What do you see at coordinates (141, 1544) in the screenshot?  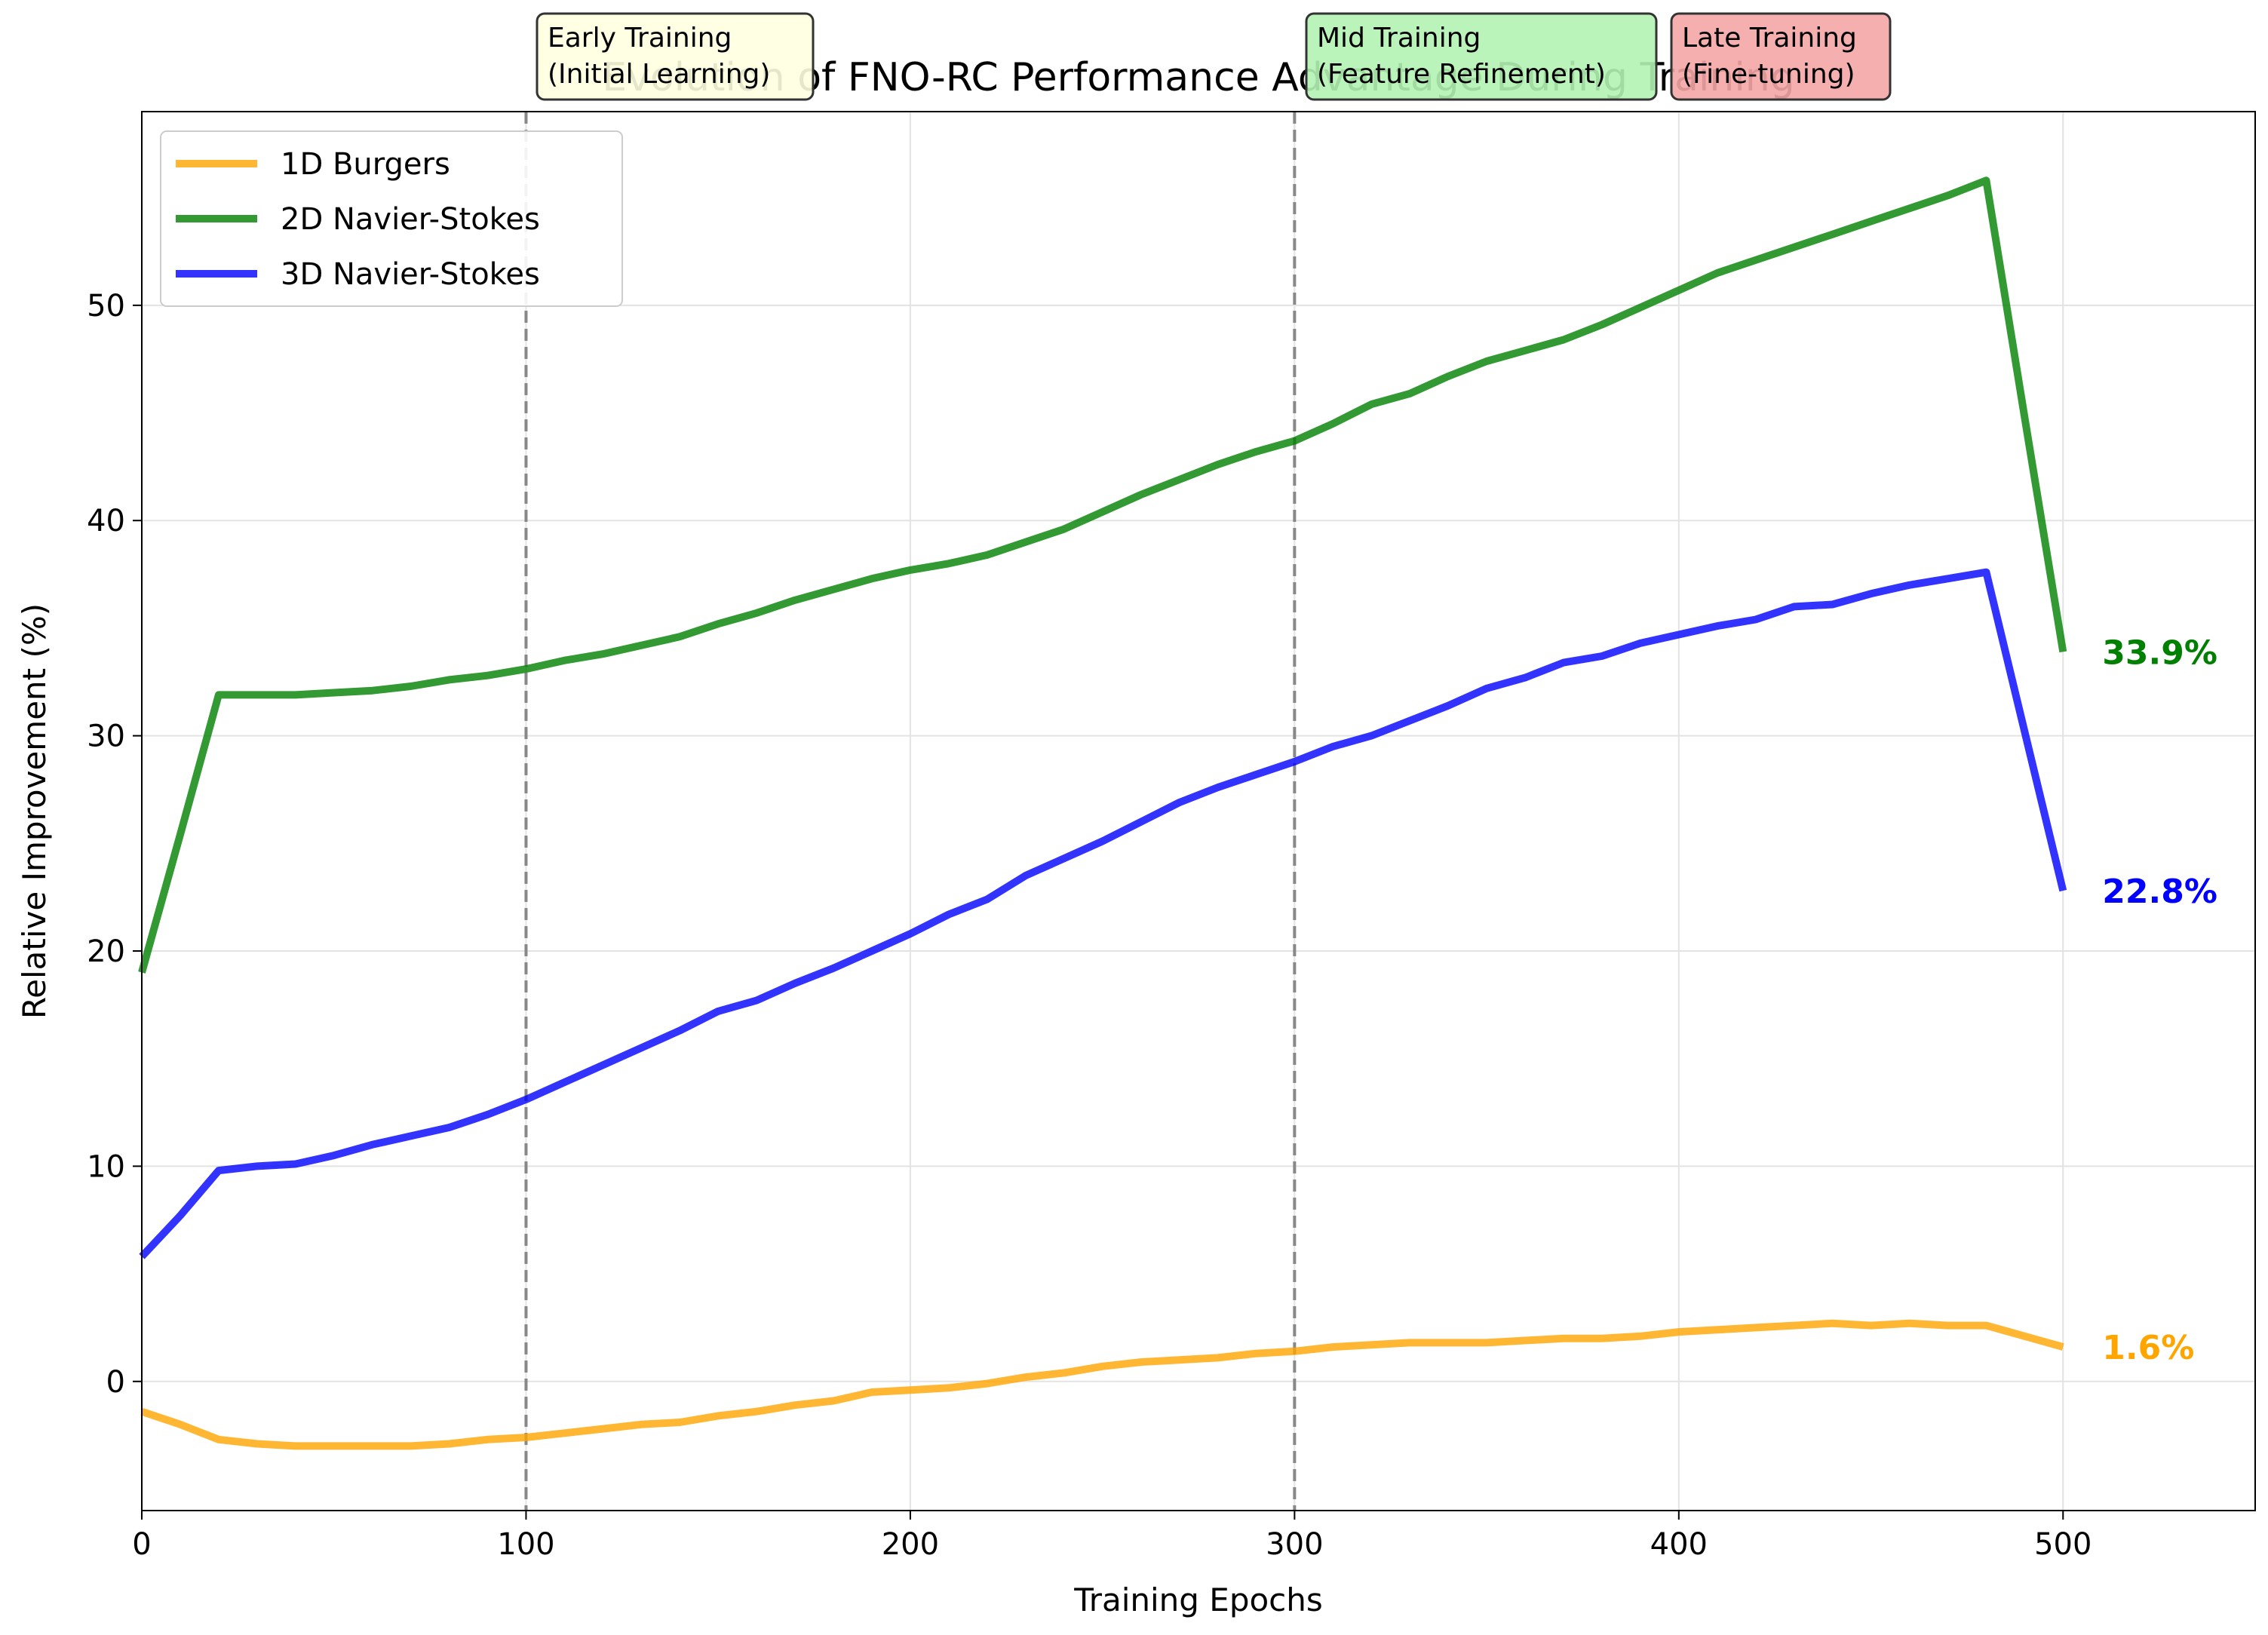 I see `x-tick-label: 0` at bounding box center [141, 1544].